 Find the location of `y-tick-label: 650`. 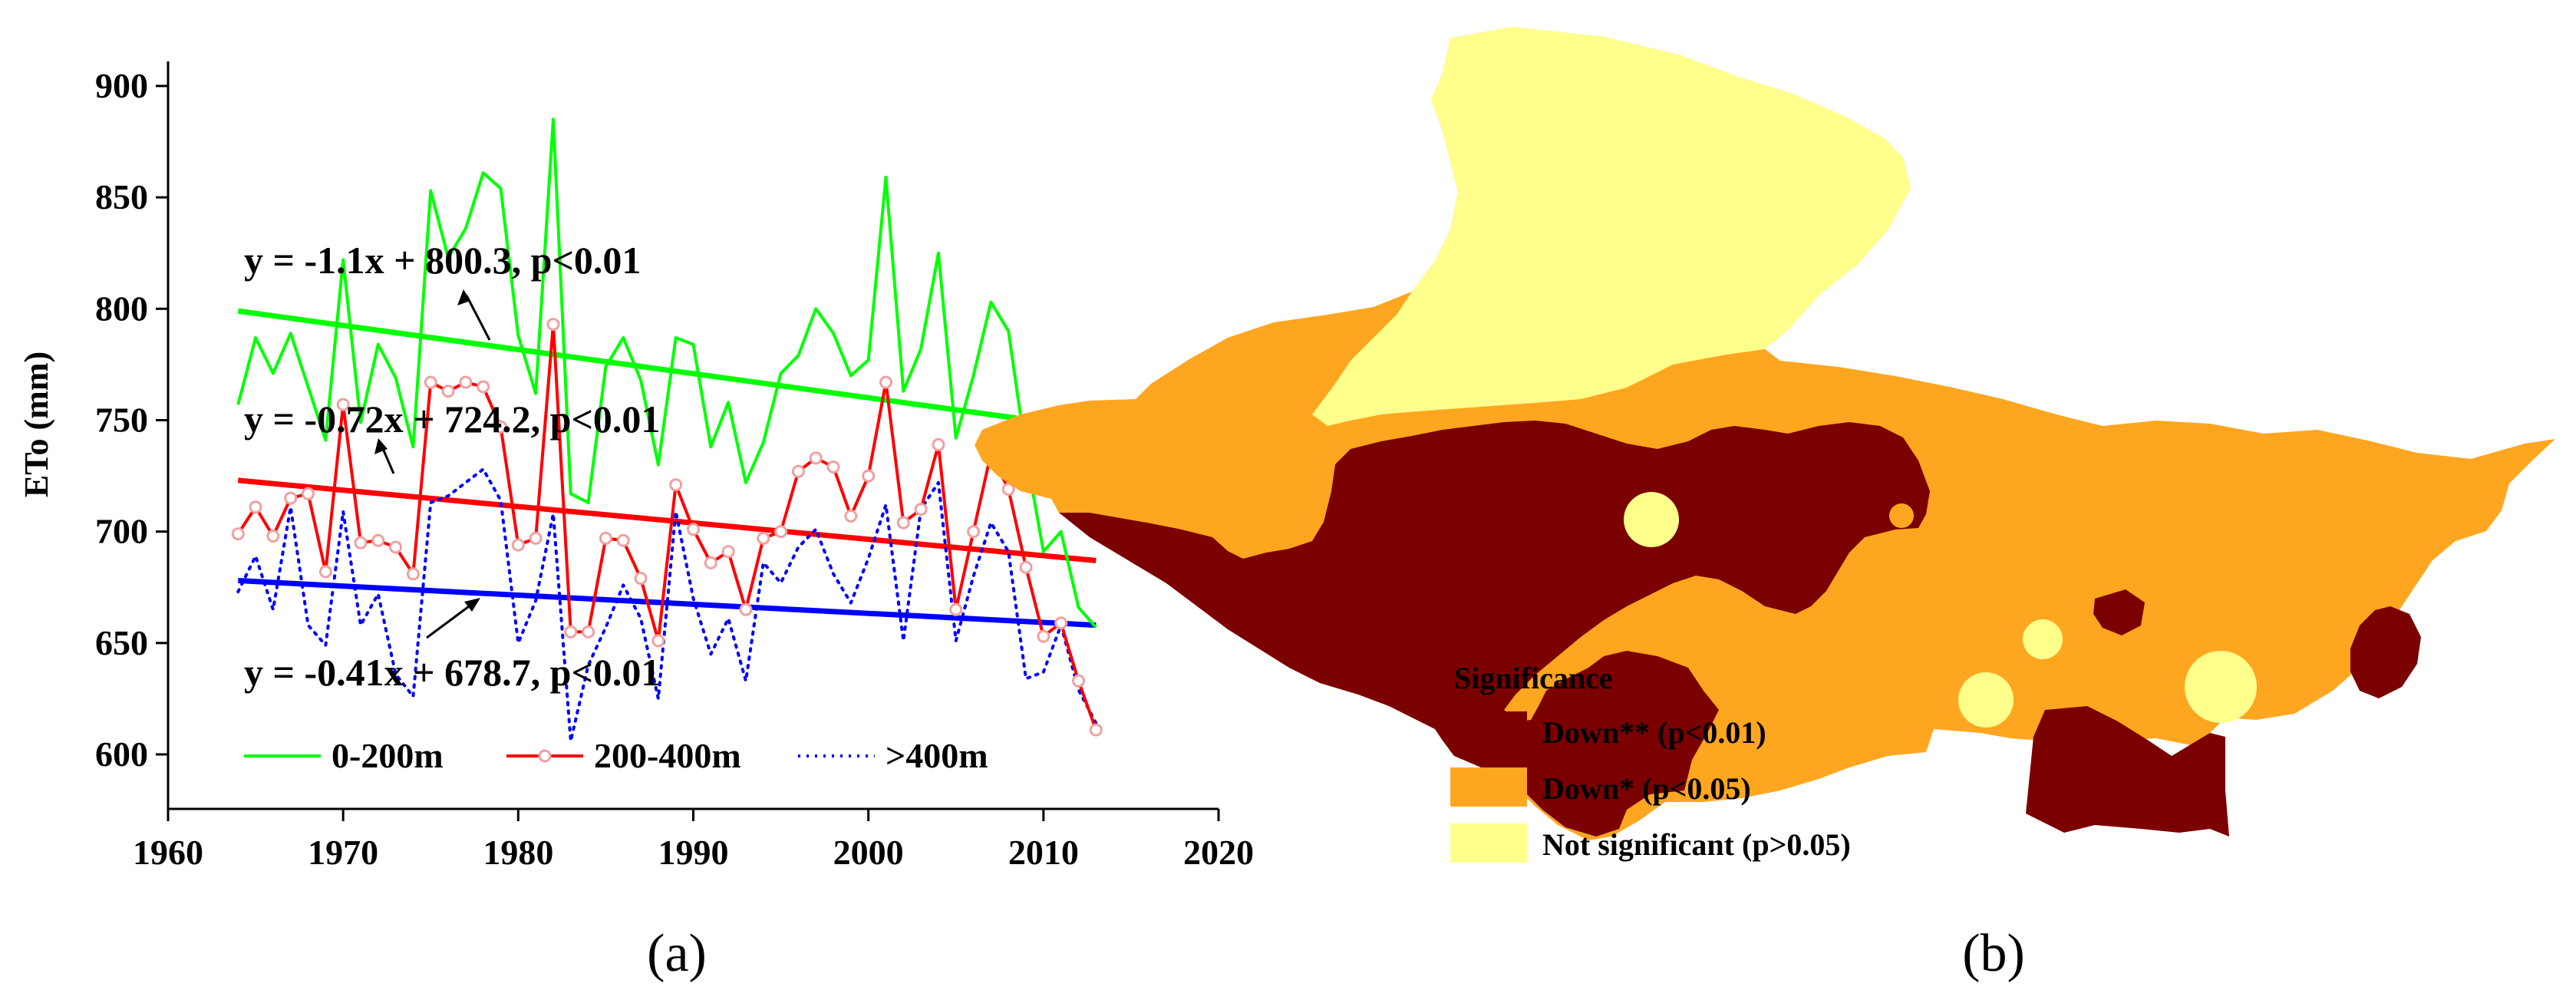

y-tick-label: 650 is located at coordinates (121, 642).